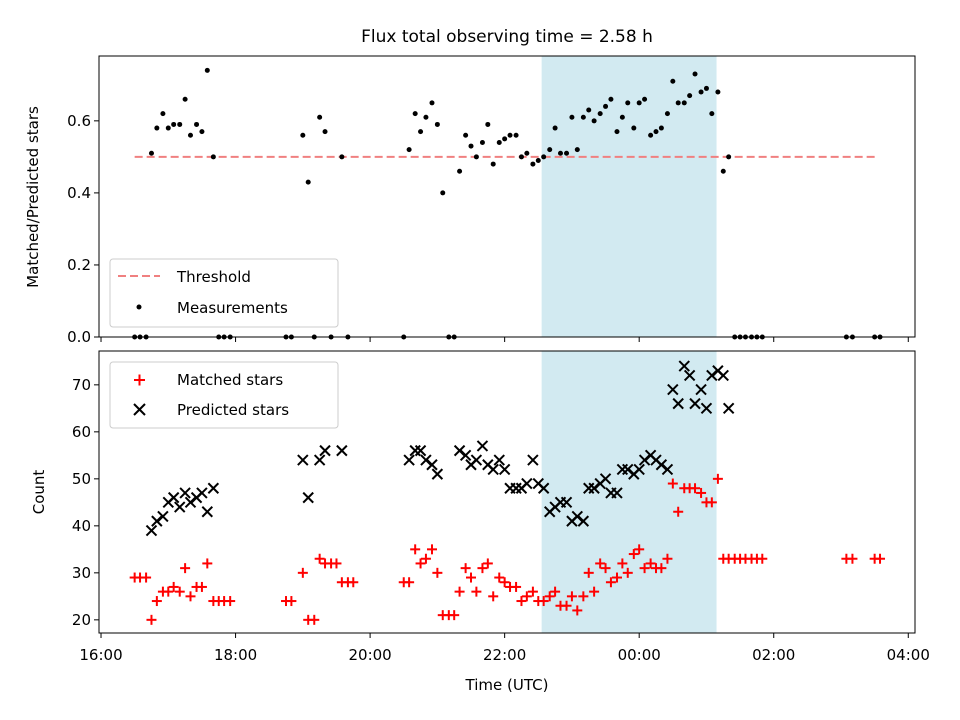  What do you see at coordinates (33, 197) in the screenshot?
I see `top-ylabel: Matched/Predicted stars` at bounding box center [33, 197].